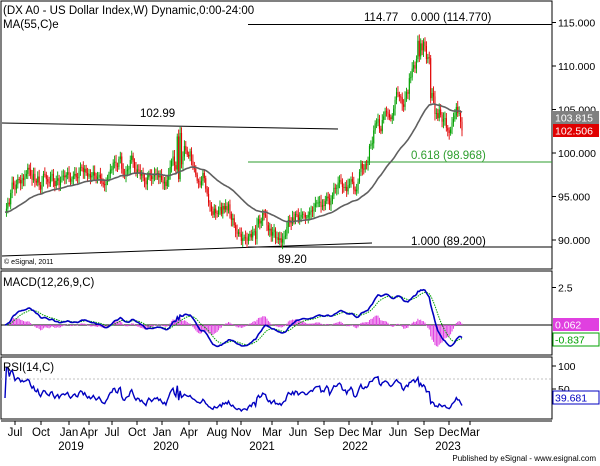  I want to click on fib-618-label: 0.618 (98.968), so click(448, 156).